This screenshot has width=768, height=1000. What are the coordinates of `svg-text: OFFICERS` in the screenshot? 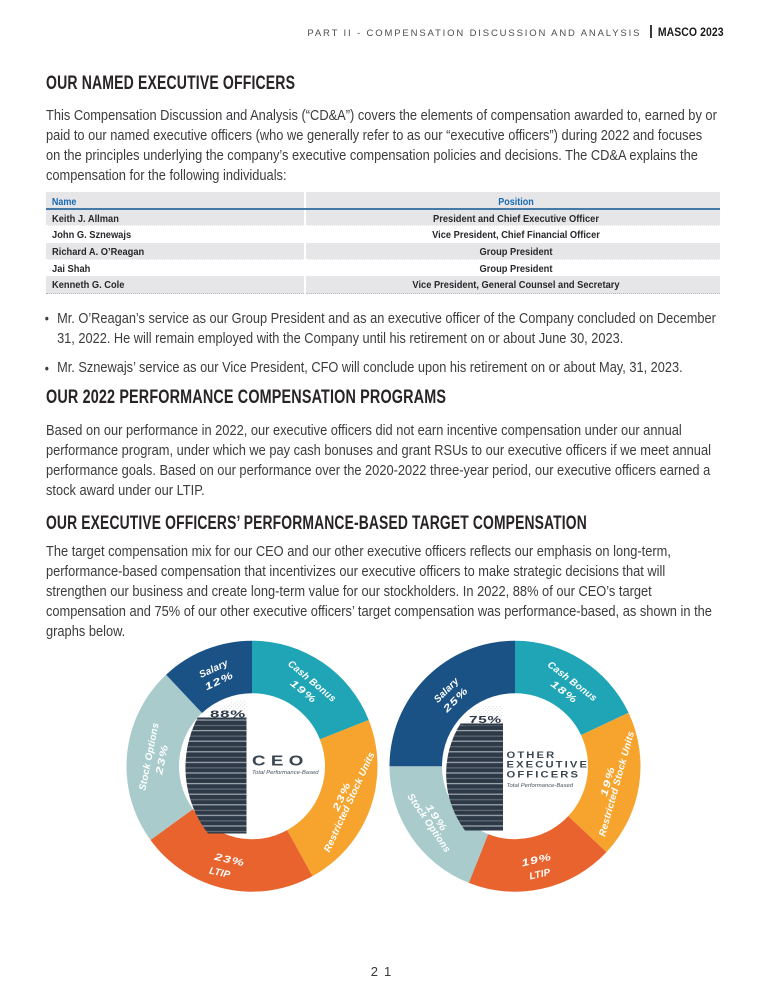 It's located at (544, 775).